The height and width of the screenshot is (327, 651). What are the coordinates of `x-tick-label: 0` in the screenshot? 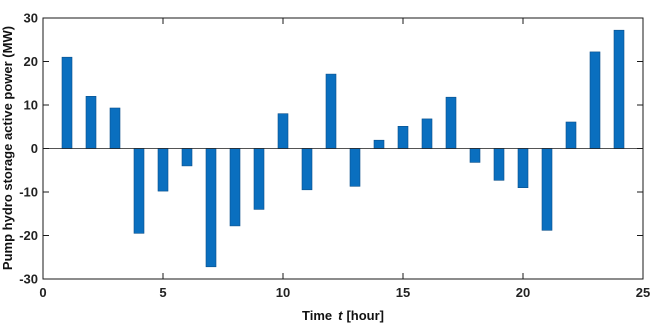 It's located at (42, 292).